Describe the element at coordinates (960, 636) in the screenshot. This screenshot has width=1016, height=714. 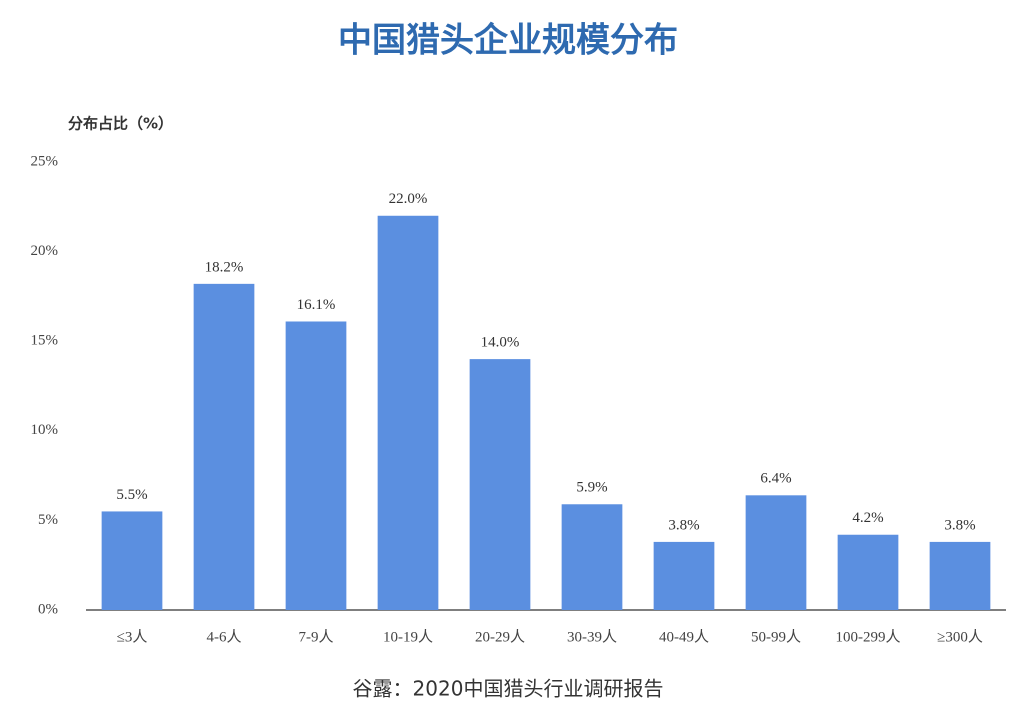
I see `x-tick-label: ≥300人` at that location.